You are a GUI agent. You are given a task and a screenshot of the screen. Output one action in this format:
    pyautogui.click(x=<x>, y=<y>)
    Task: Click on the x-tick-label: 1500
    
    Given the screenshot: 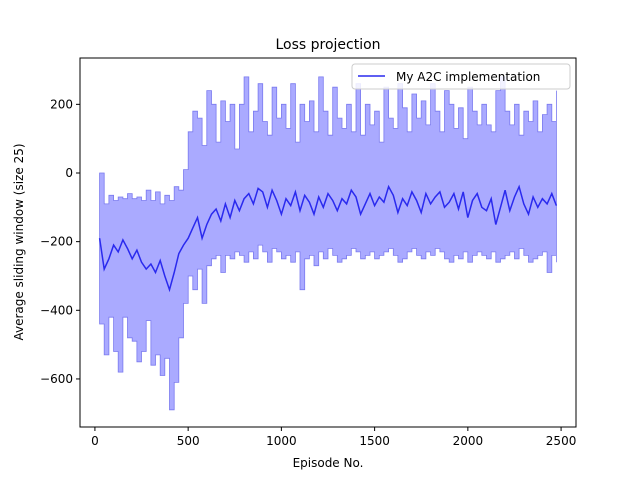 What is the action you would take?
    pyautogui.click(x=374, y=441)
    